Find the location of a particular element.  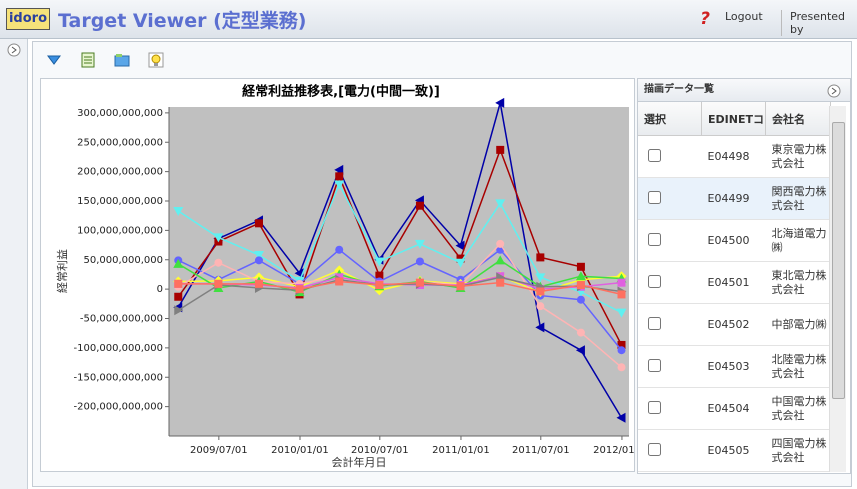

table-row: E04505 四国電力株式会社 is located at coordinates (734, 450).